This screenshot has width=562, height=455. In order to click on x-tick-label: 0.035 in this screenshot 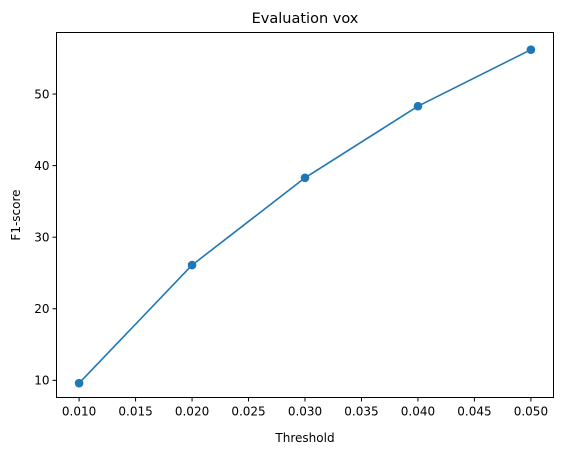, I will do `click(361, 412)`.